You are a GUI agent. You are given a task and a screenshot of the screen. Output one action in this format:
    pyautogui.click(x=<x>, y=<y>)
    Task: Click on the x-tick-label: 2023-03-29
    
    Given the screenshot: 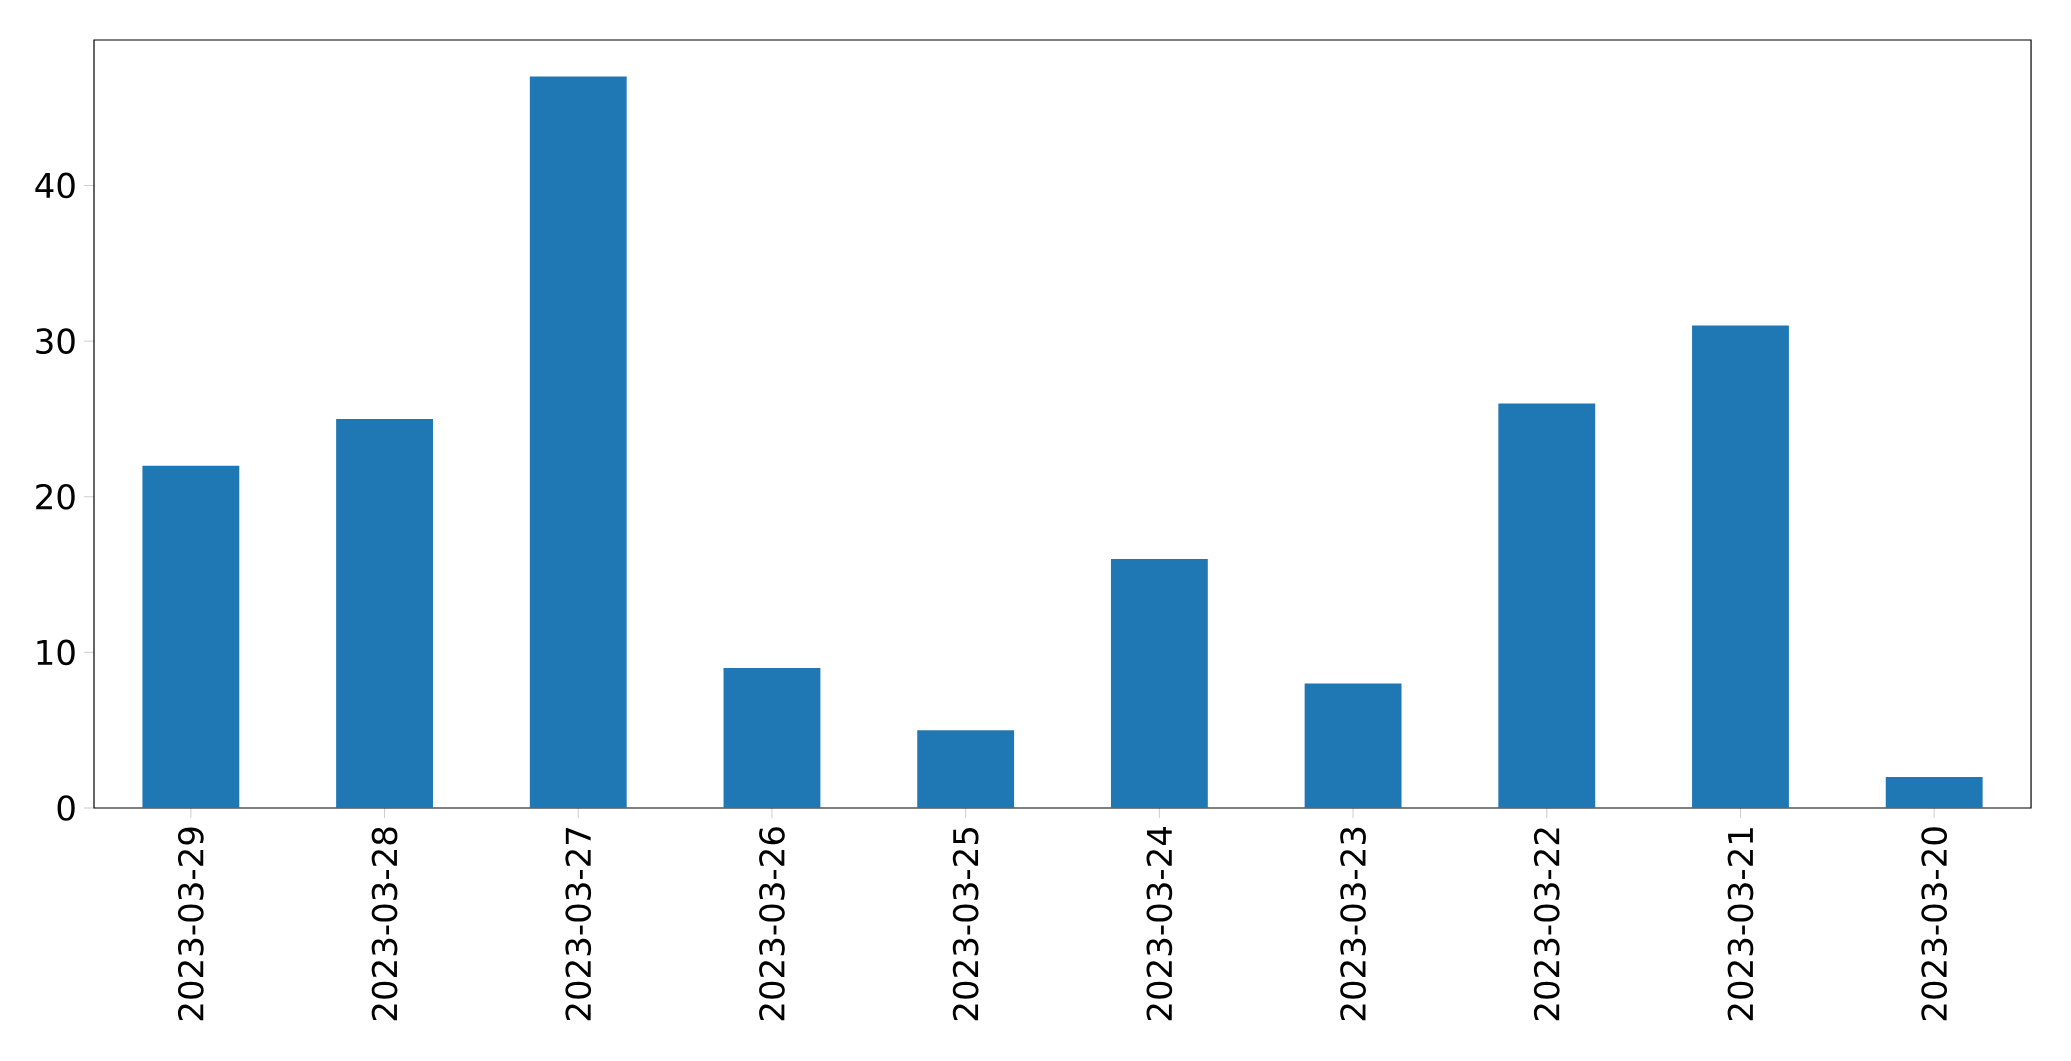 What is the action you would take?
    pyautogui.click(x=190, y=924)
    